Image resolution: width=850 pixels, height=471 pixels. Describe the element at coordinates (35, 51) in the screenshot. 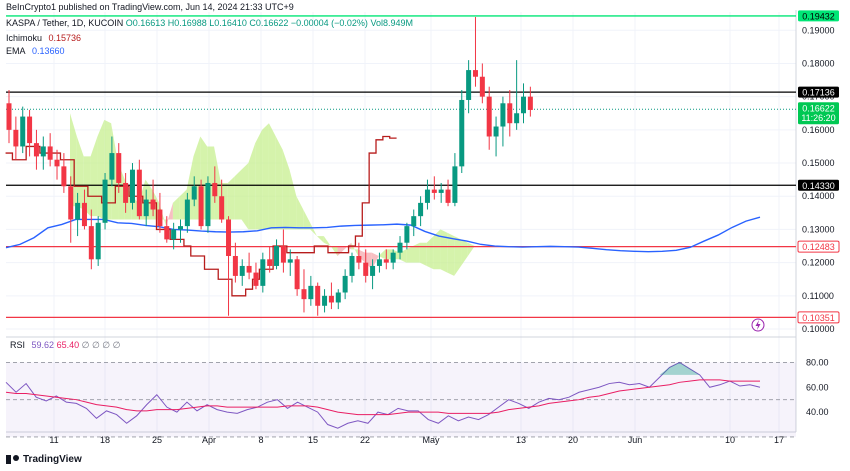

I see `ema-legend: EMA 0.13660` at that location.